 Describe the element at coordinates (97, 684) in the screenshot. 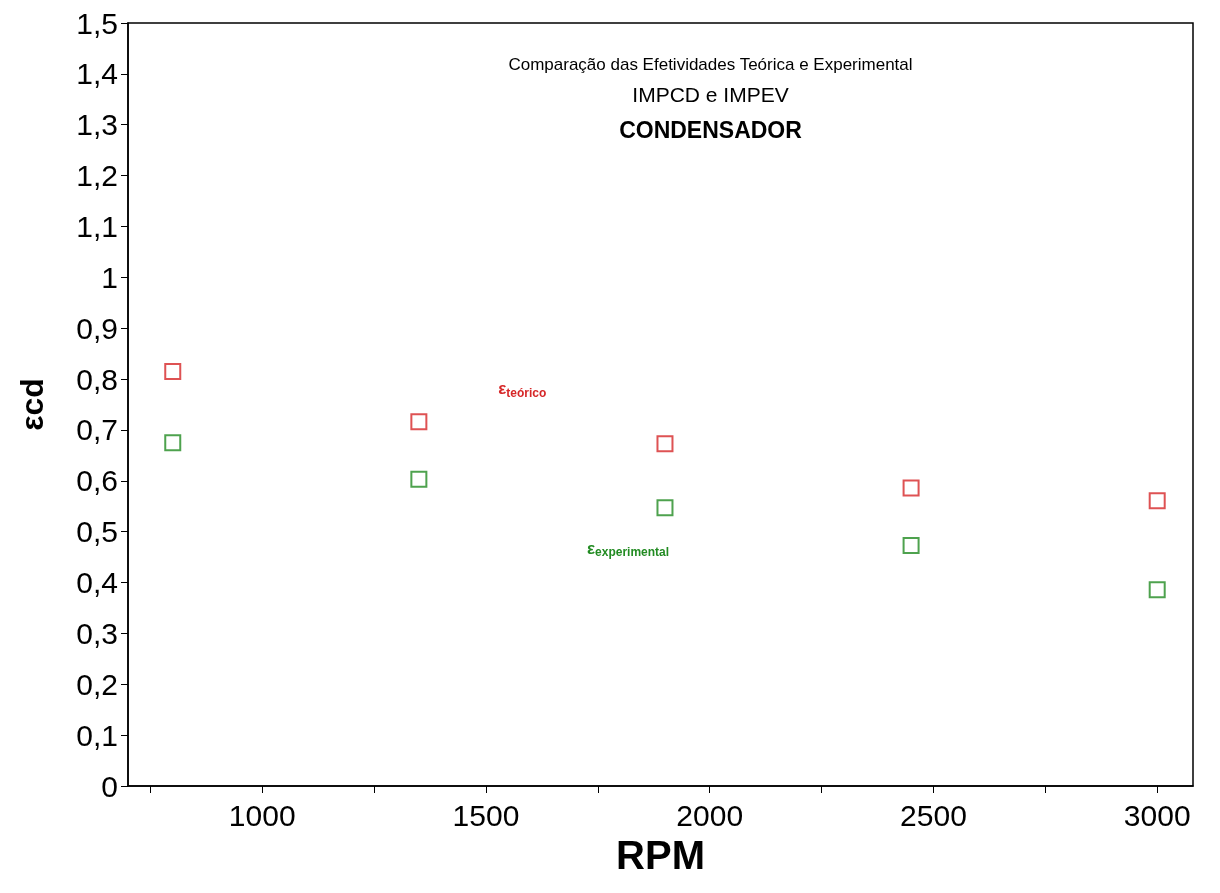

I see `y-tick-label: 0,2` at that location.